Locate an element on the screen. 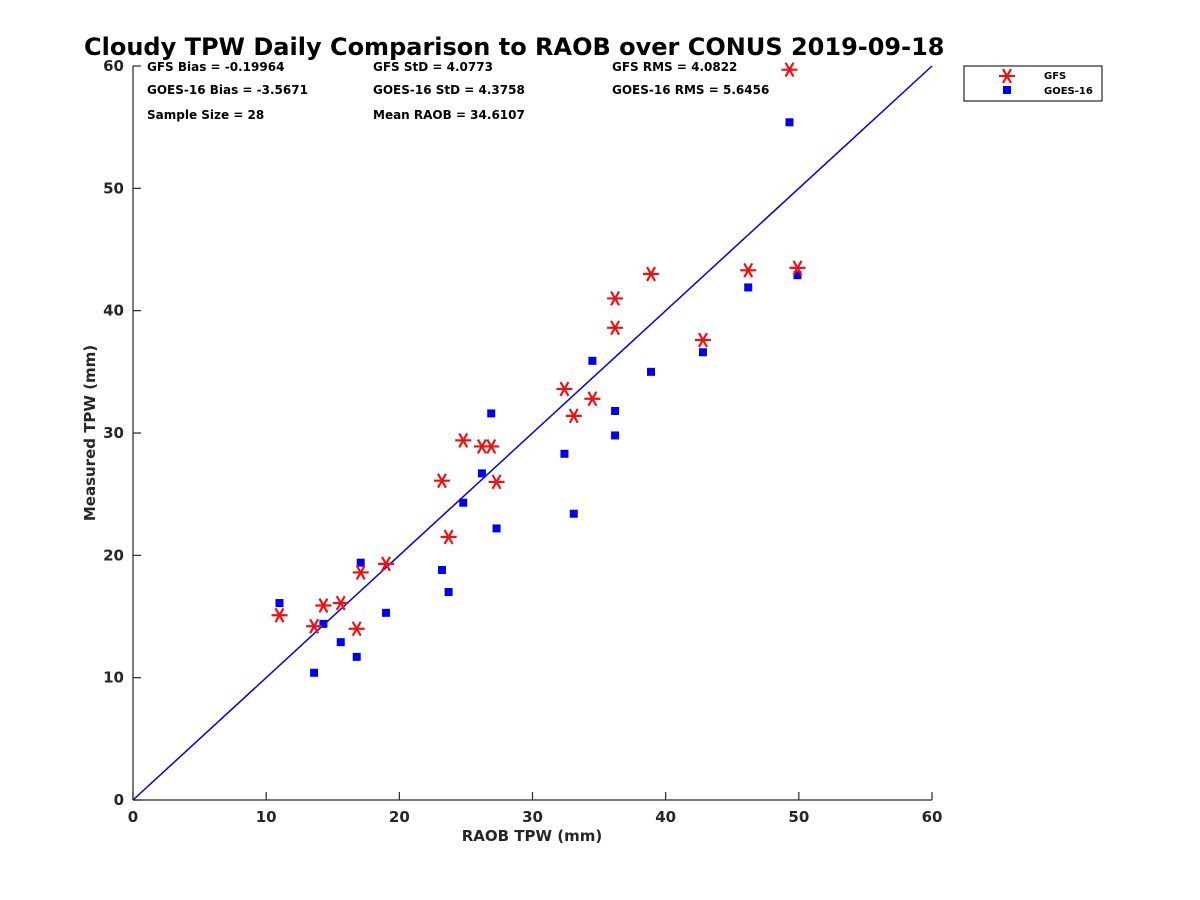  x-axis-label: RAOB TPW (mm) is located at coordinates (532, 836).